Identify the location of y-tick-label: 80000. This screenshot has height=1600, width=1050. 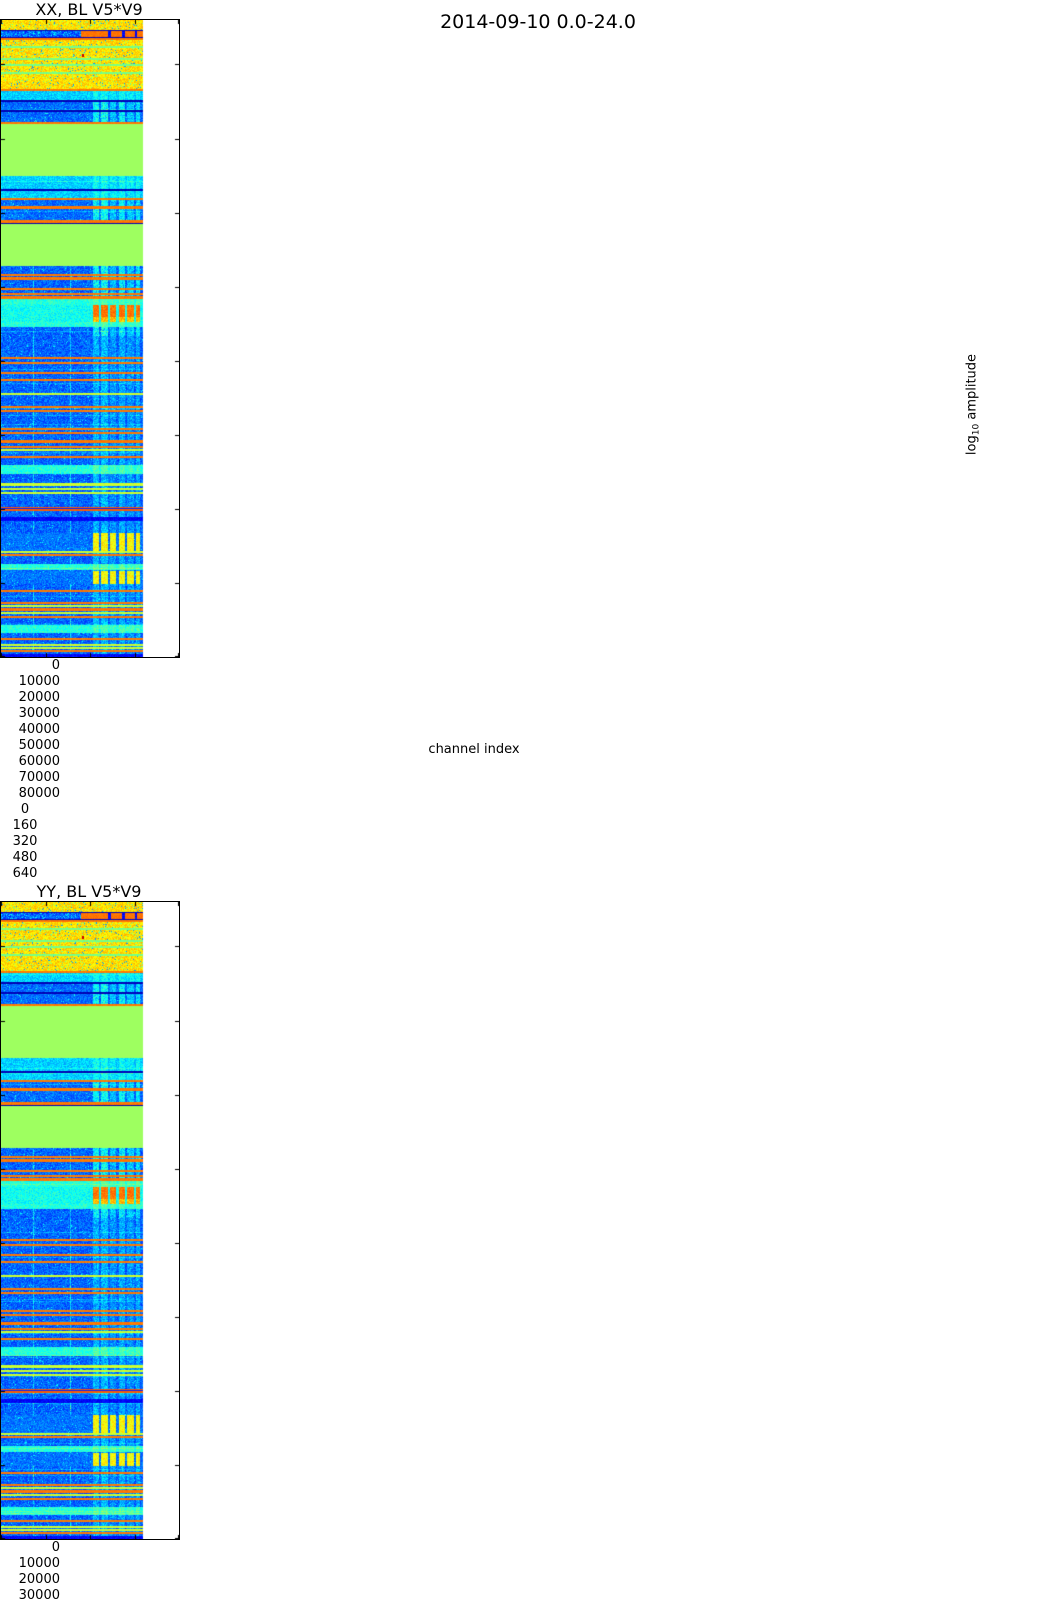
(39, 793).